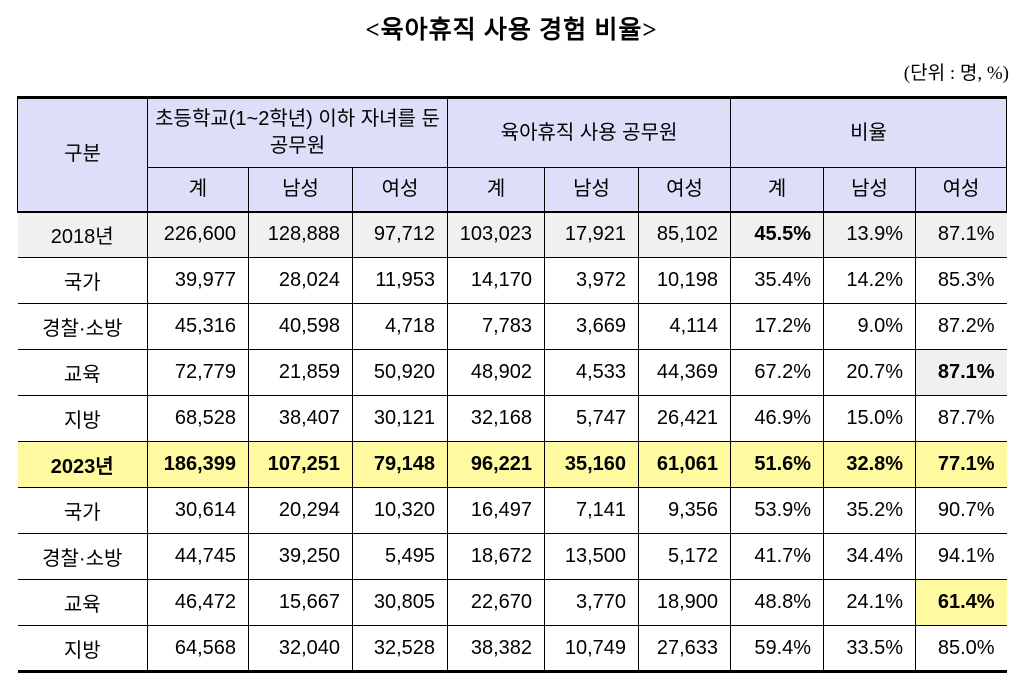  What do you see at coordinates (400, 602) in the screenshot?
I see `cell: 30,805` at bounding box center [400, 602].